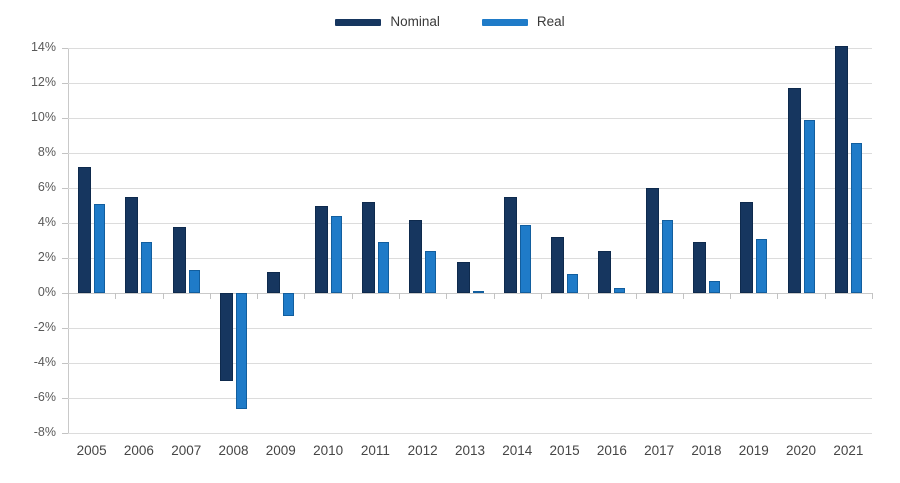  Describe the element at coordinates (573, 283) in the screenshot. I see `bar-real-2015` at that location.